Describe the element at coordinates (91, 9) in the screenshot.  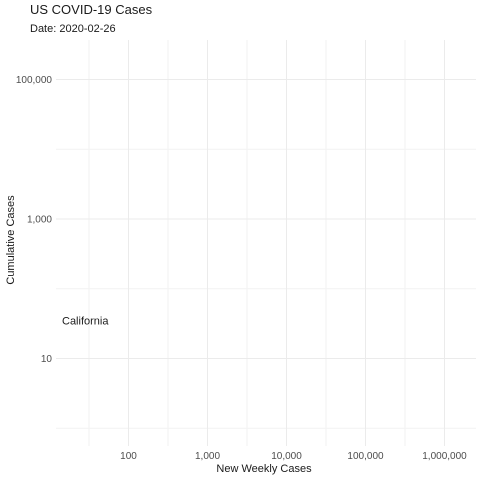
I see `chart-title: US COVID-19 Cases` at that location.